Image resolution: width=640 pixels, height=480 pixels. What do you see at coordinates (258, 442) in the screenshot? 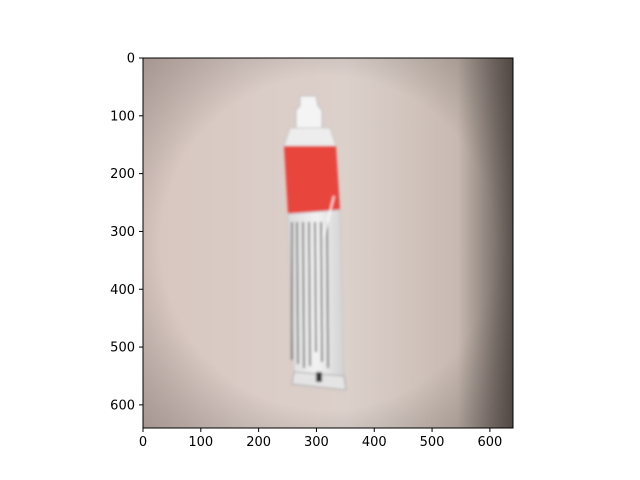
I see `x-tick-label: 200` at bounding box center [258, 442].